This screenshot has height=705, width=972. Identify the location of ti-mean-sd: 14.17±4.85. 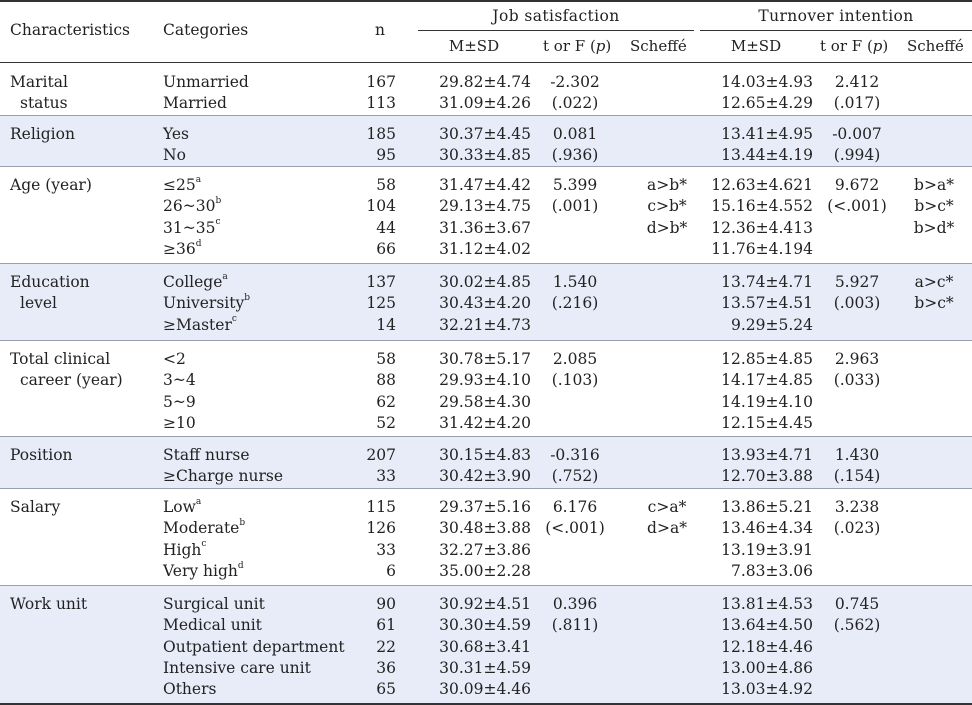
(767, 380).